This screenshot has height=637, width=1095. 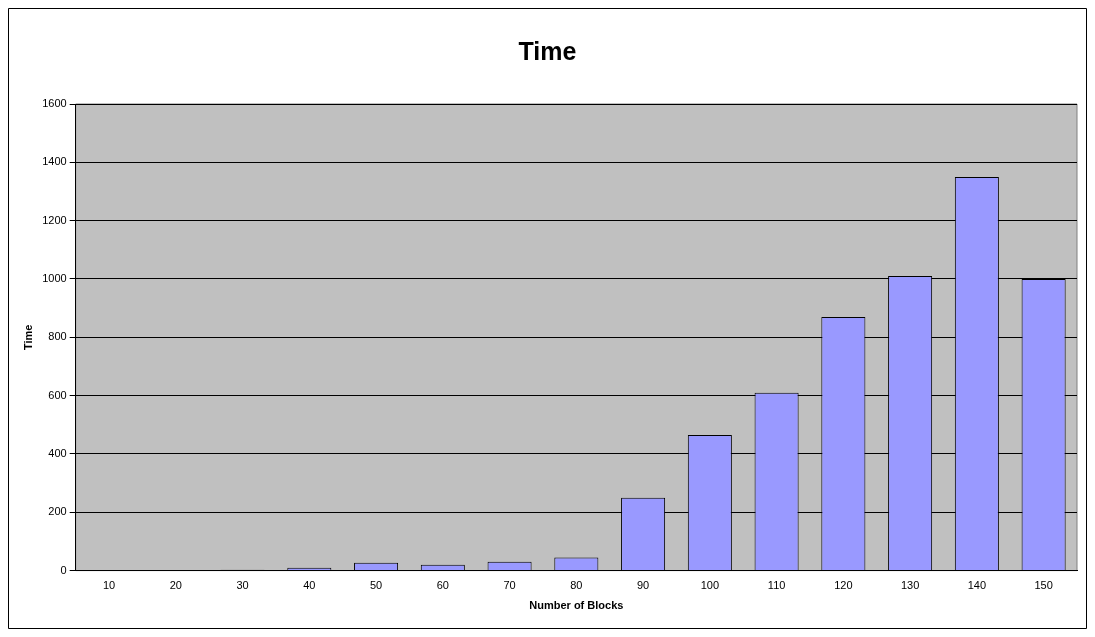 I want to click on x-tick-label: 80, so click(x=576, y=585).